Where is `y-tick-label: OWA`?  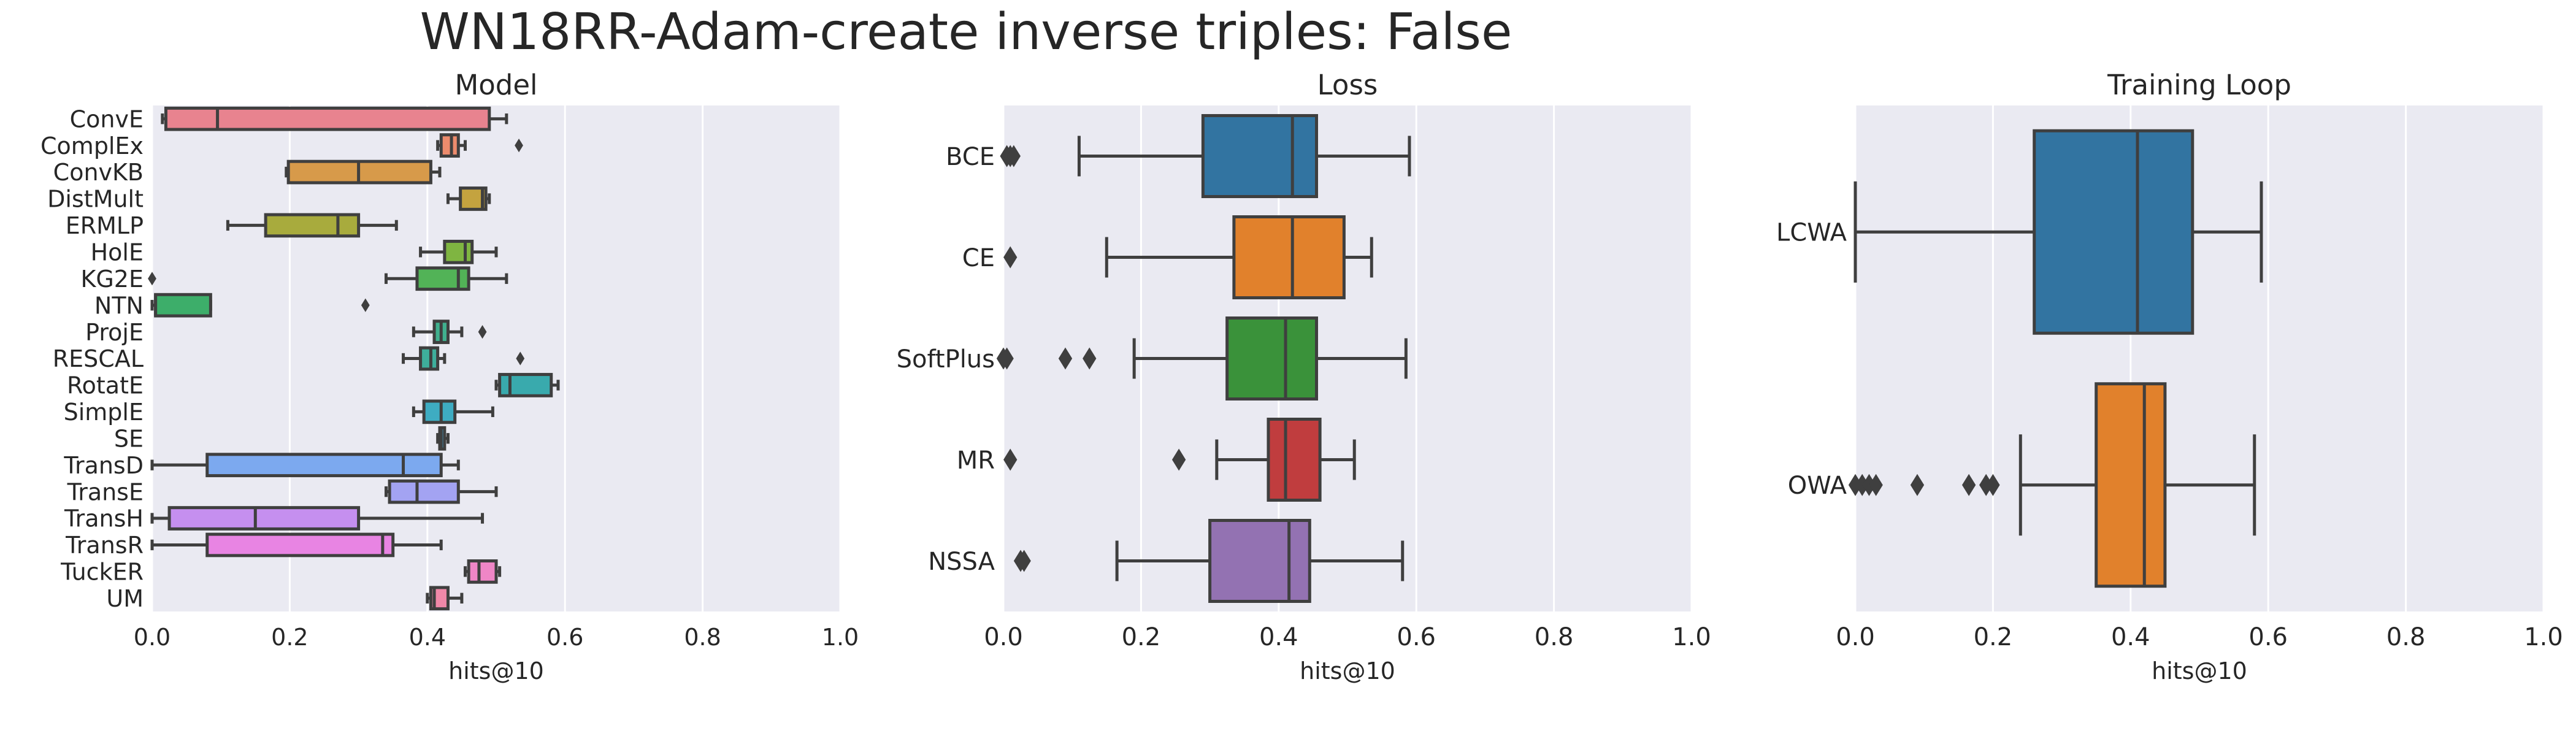
y-tick-label: OWA is located at coordinates (1817, 486).